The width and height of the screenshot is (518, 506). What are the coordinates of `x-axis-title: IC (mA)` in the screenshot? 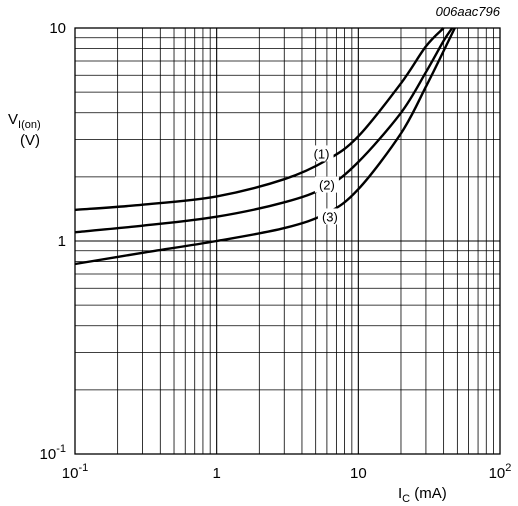 It's located at (422, 495).